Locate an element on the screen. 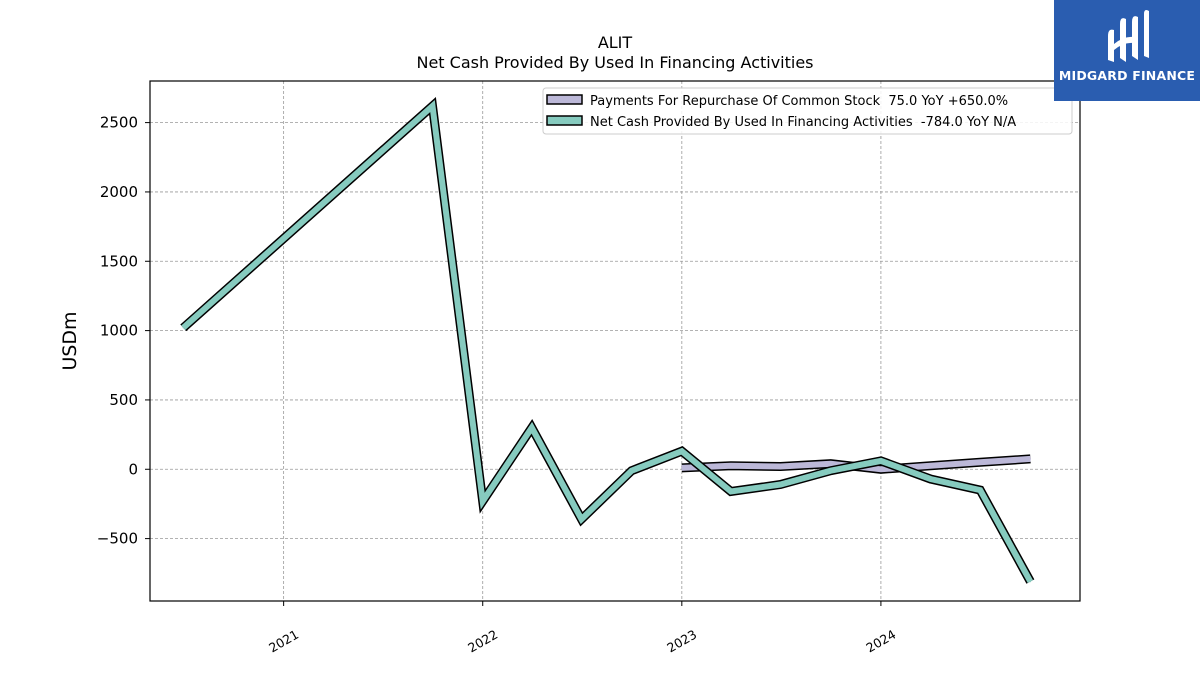 The width and height of the screenshot is (1200, 675). x-tick-label: 2022 is located at coordinates (482, 641).